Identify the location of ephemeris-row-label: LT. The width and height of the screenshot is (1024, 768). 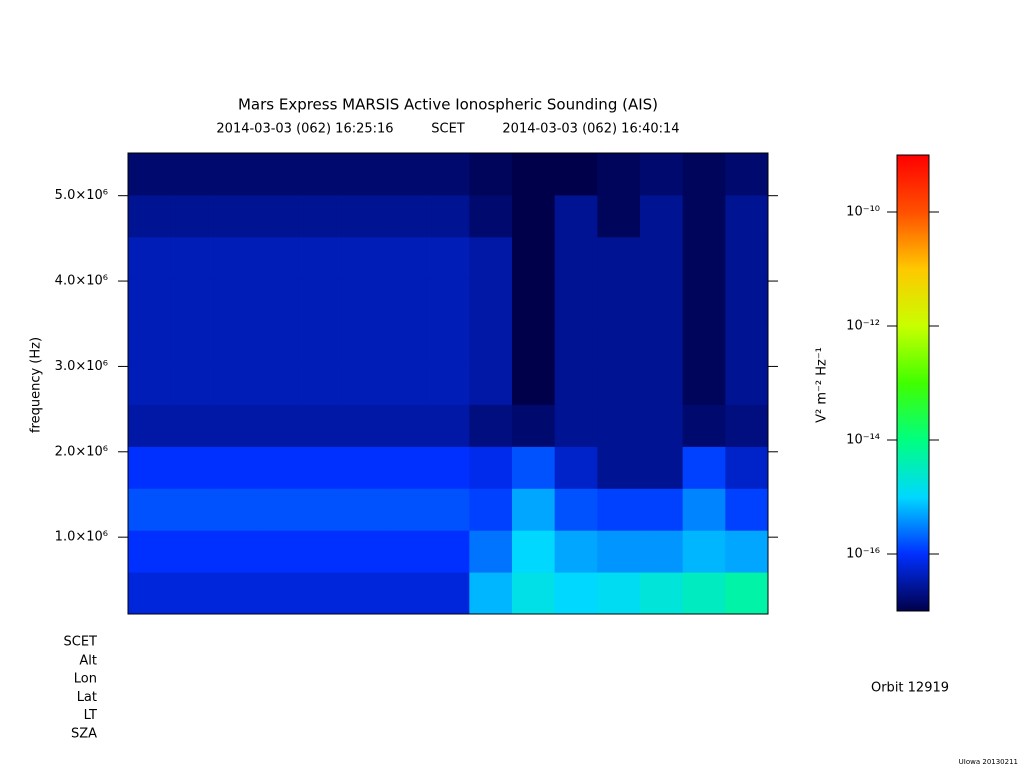
(90, 715).